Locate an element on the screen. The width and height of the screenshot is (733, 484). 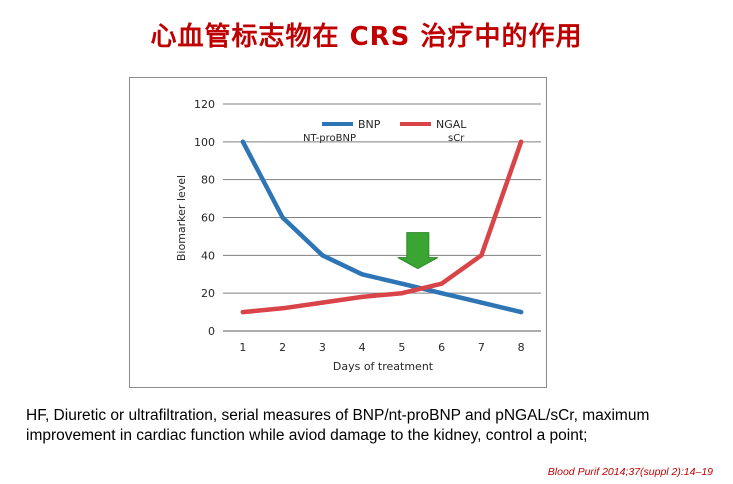
legend-label-ngal: NGAL is located at coordinates (451, 124).